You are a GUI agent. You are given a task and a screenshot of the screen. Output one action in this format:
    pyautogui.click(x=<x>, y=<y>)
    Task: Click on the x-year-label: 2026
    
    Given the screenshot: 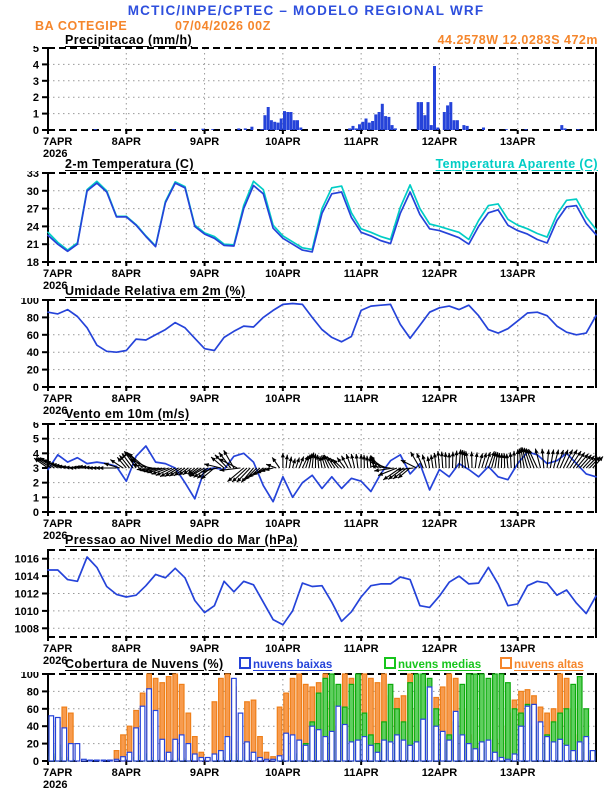 What is the action you would take?
    pyautogui.click(x=55, y=154)
    